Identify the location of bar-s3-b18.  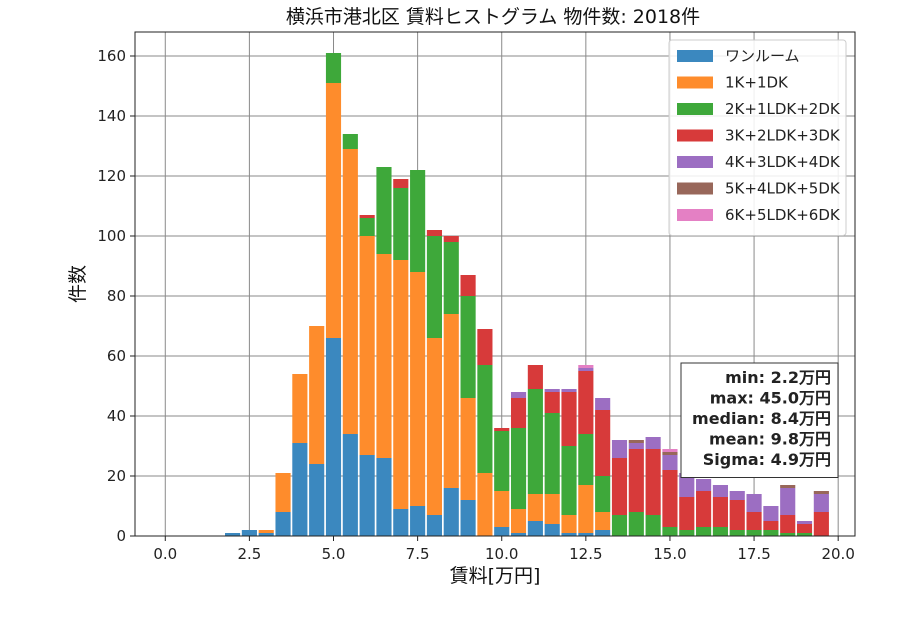
(535, 377).